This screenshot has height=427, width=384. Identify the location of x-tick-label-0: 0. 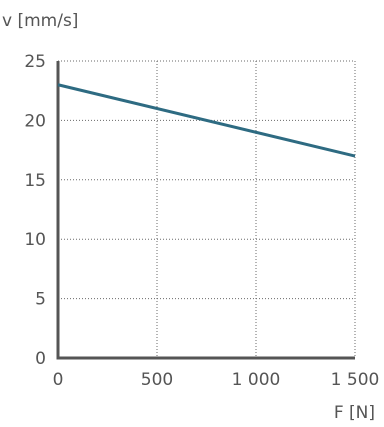
(58, 380).